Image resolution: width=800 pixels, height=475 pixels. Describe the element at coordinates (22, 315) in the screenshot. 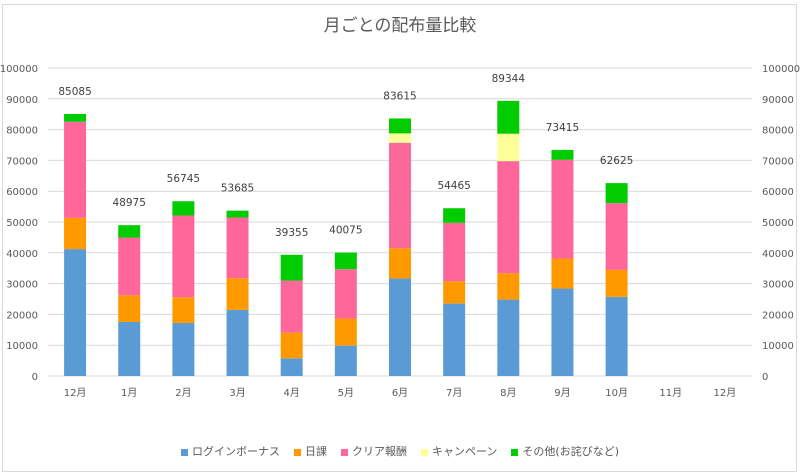

I see `y-tick-label-left: 20000` at that location.